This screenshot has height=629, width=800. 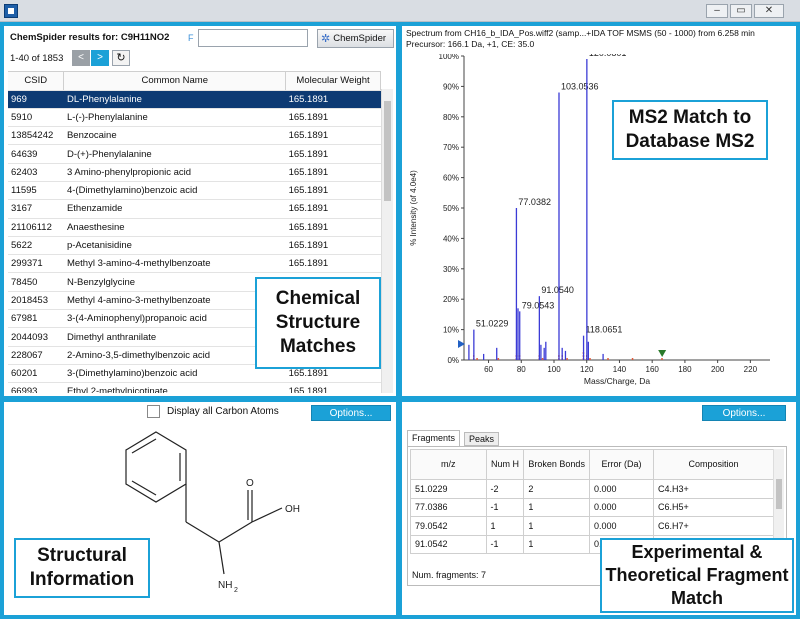 What do you see at coordinates (212, 512) in the screenshot?
I see `molecule-drawing: O OH NH 2` at bounding box center [212, 512].